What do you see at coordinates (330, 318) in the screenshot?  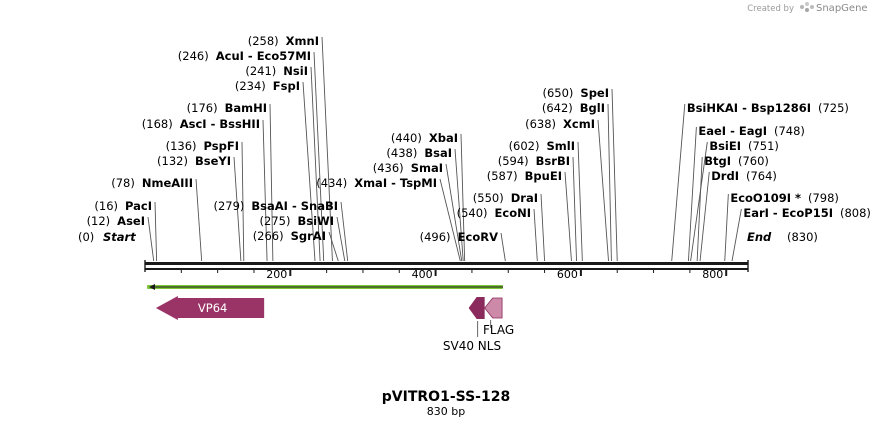 I see `features: VP64 SV40 NLS FLAG` at bounding box center [330, 318].